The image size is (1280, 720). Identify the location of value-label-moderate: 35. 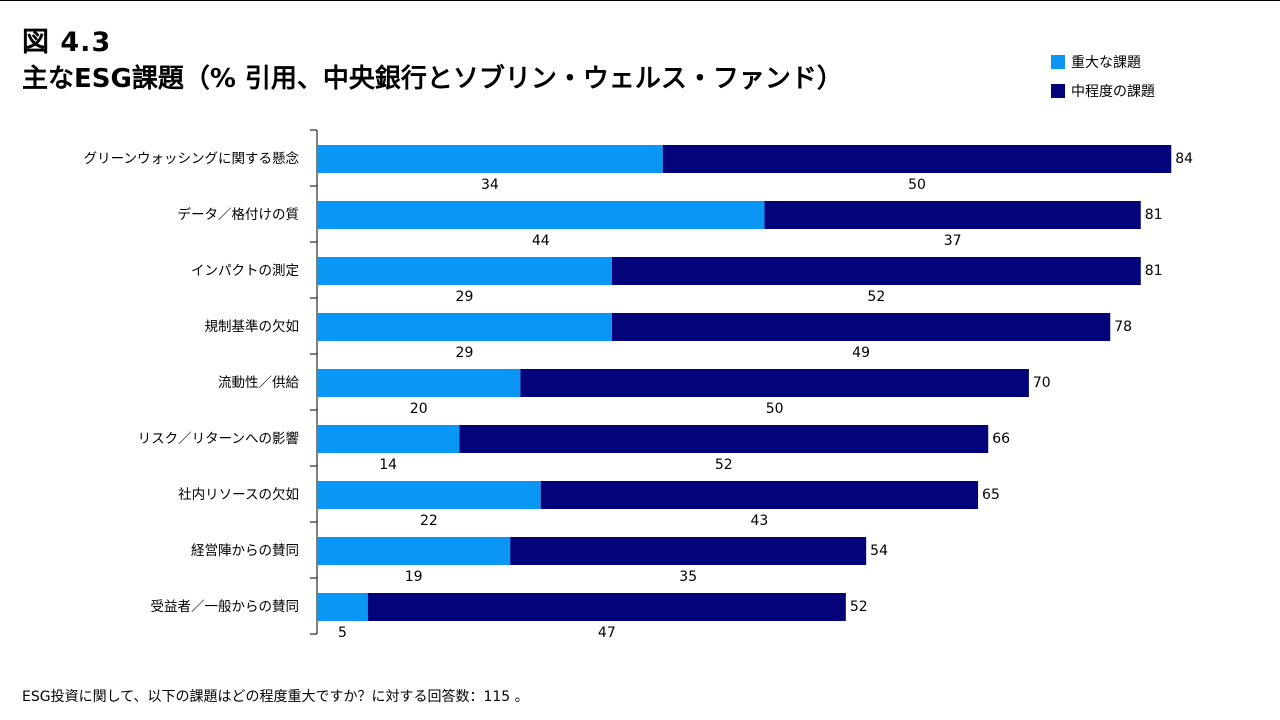
(688, 577).